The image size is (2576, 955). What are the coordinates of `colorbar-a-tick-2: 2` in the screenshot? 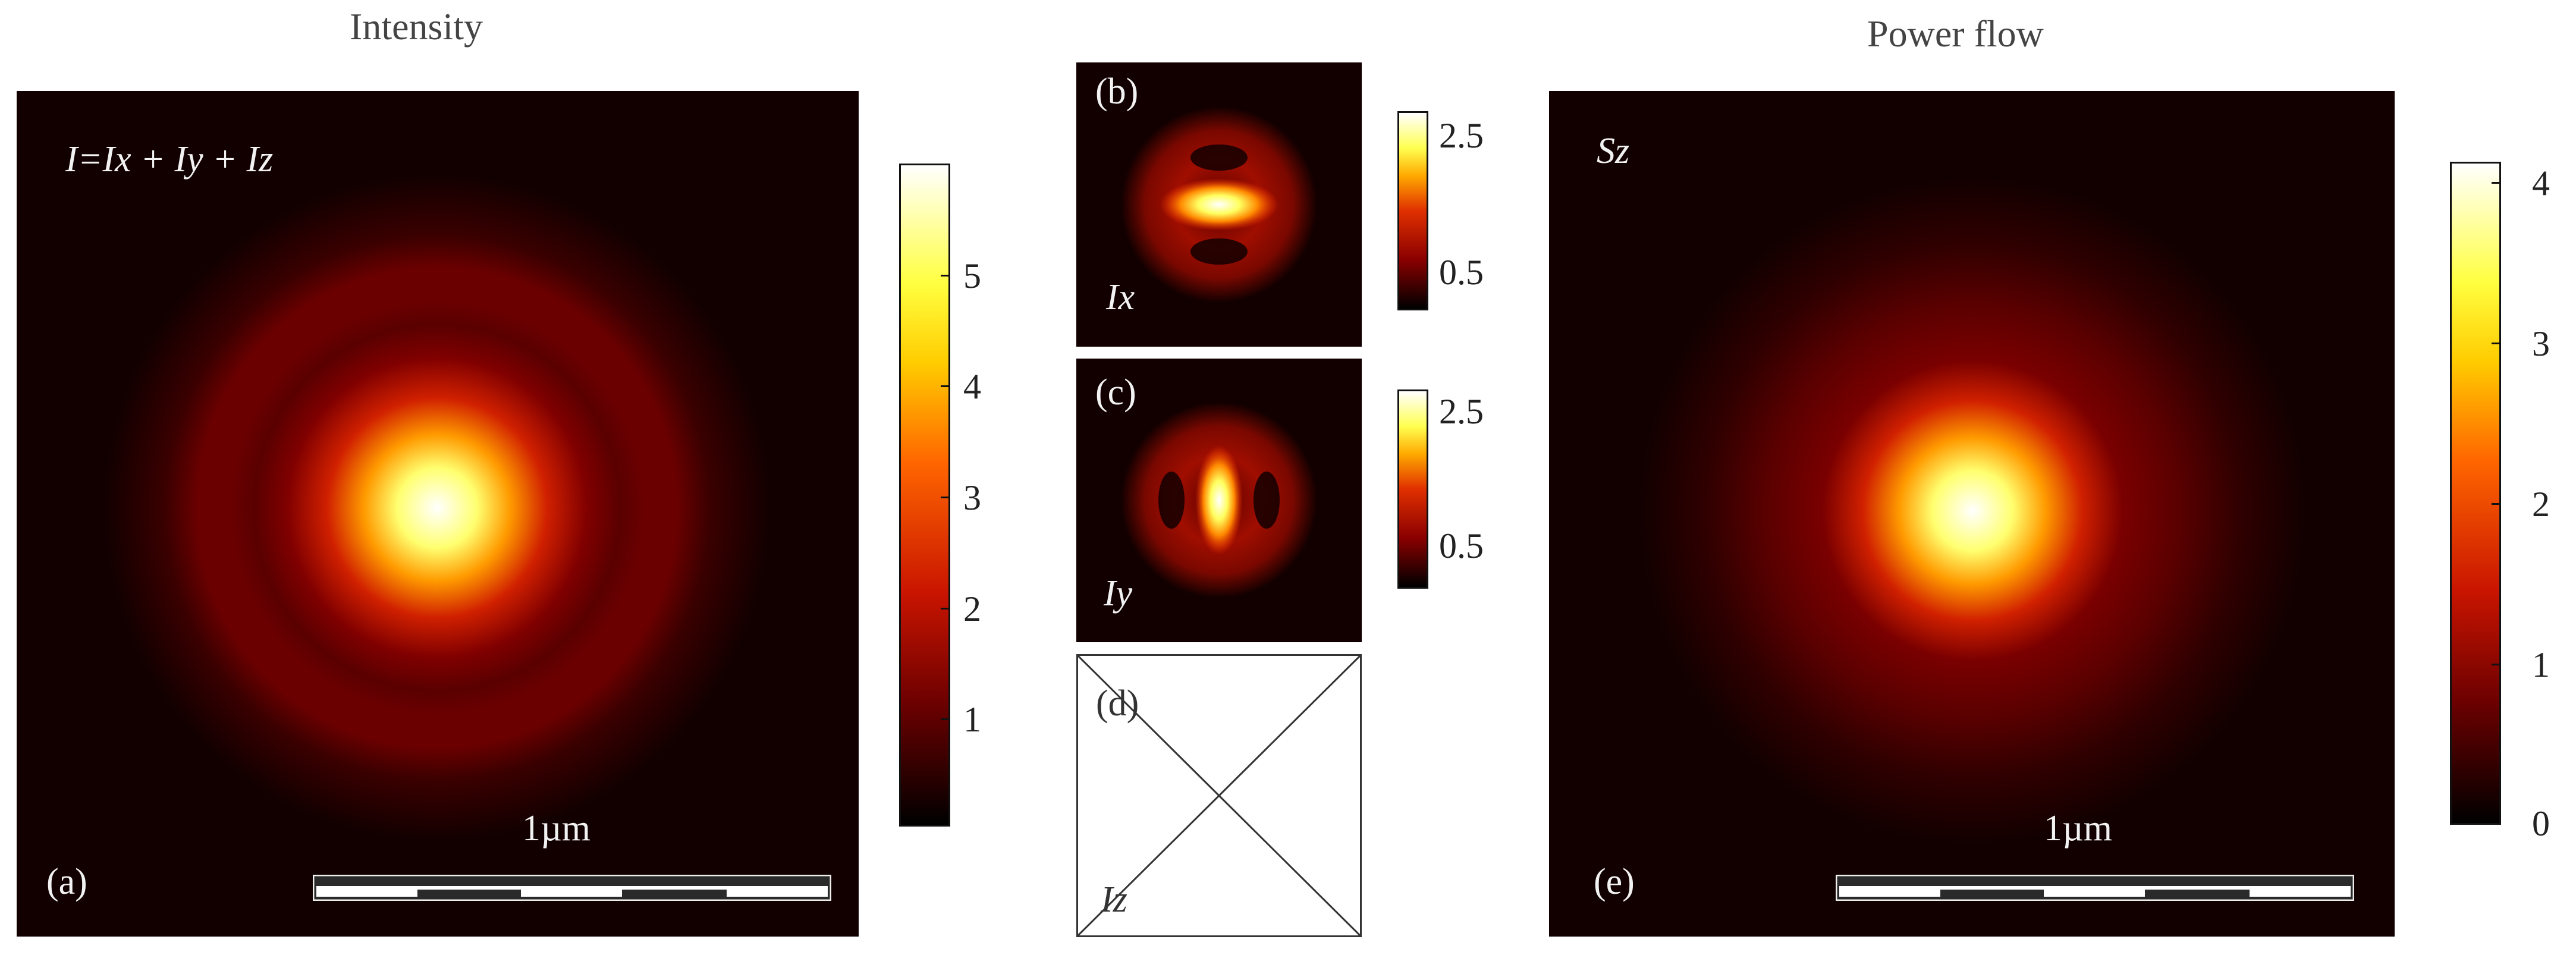 It's located at (972, 609).